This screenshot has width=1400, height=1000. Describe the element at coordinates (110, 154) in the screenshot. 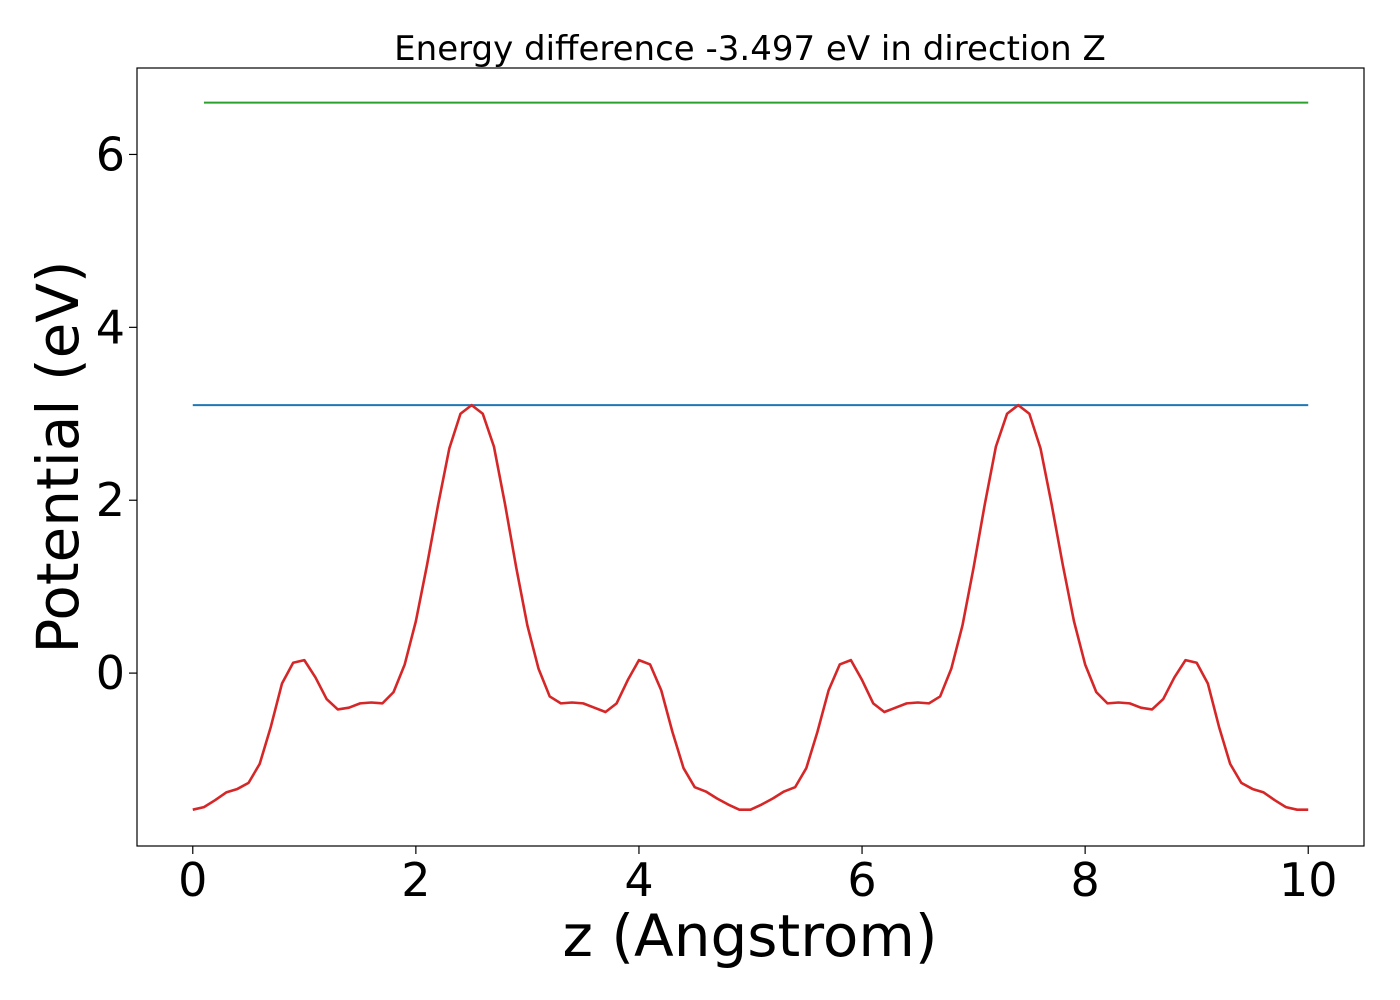

I see `y-tick-label: 6` at that location.